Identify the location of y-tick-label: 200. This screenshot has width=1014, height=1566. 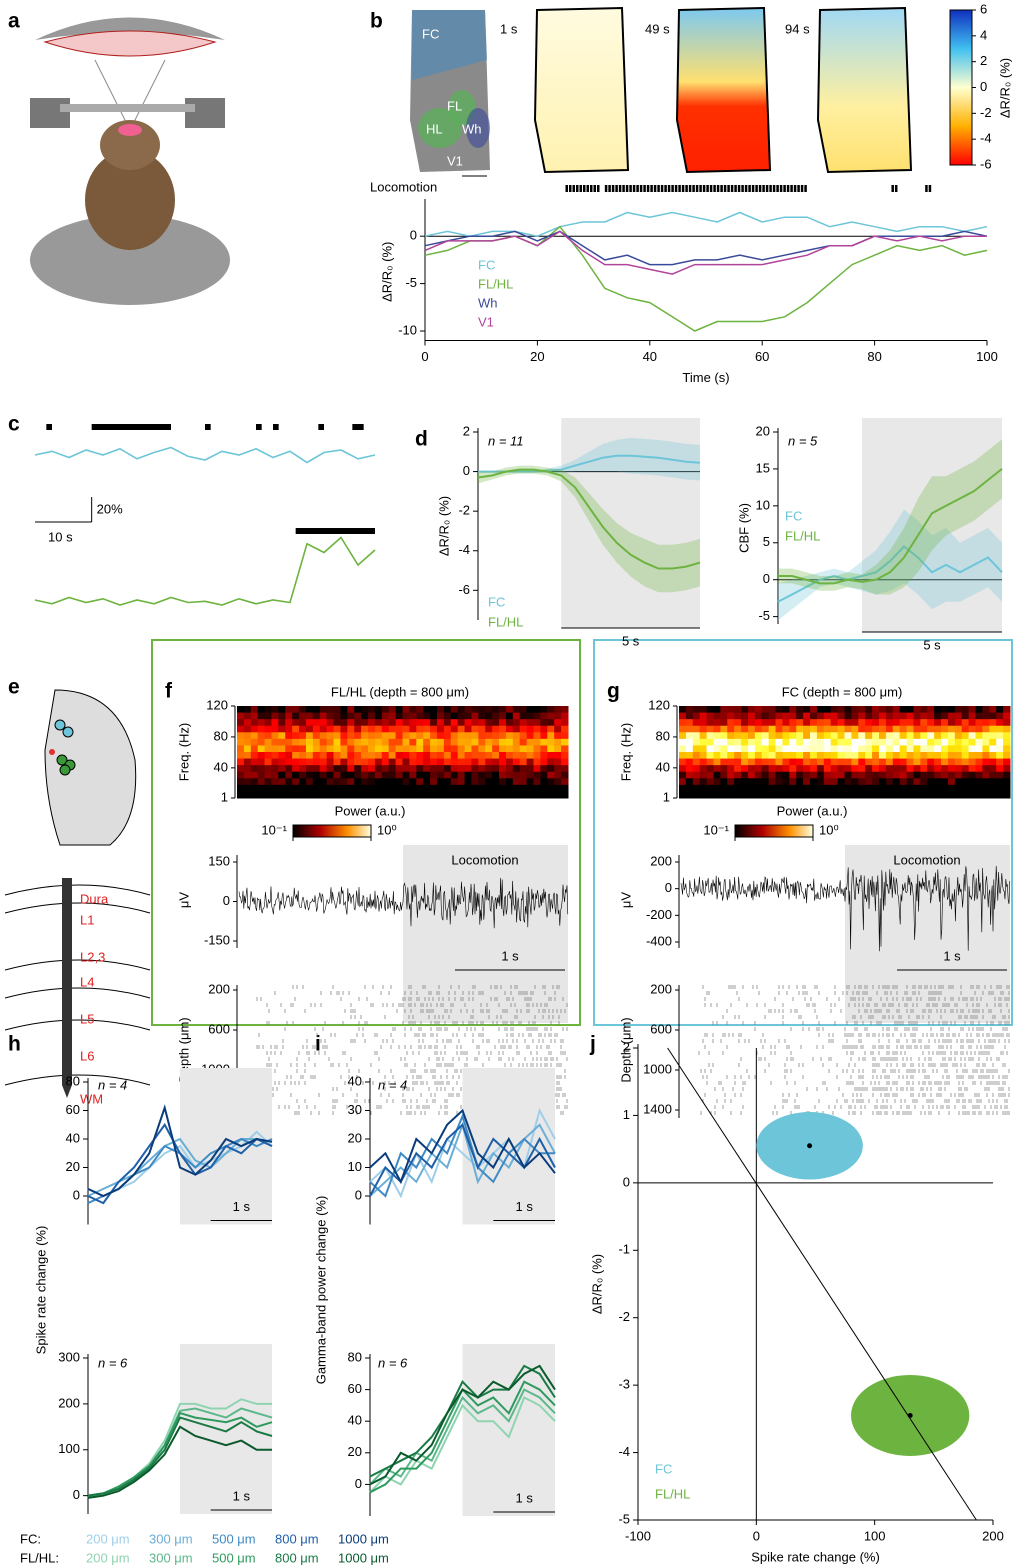
(69, 1402).